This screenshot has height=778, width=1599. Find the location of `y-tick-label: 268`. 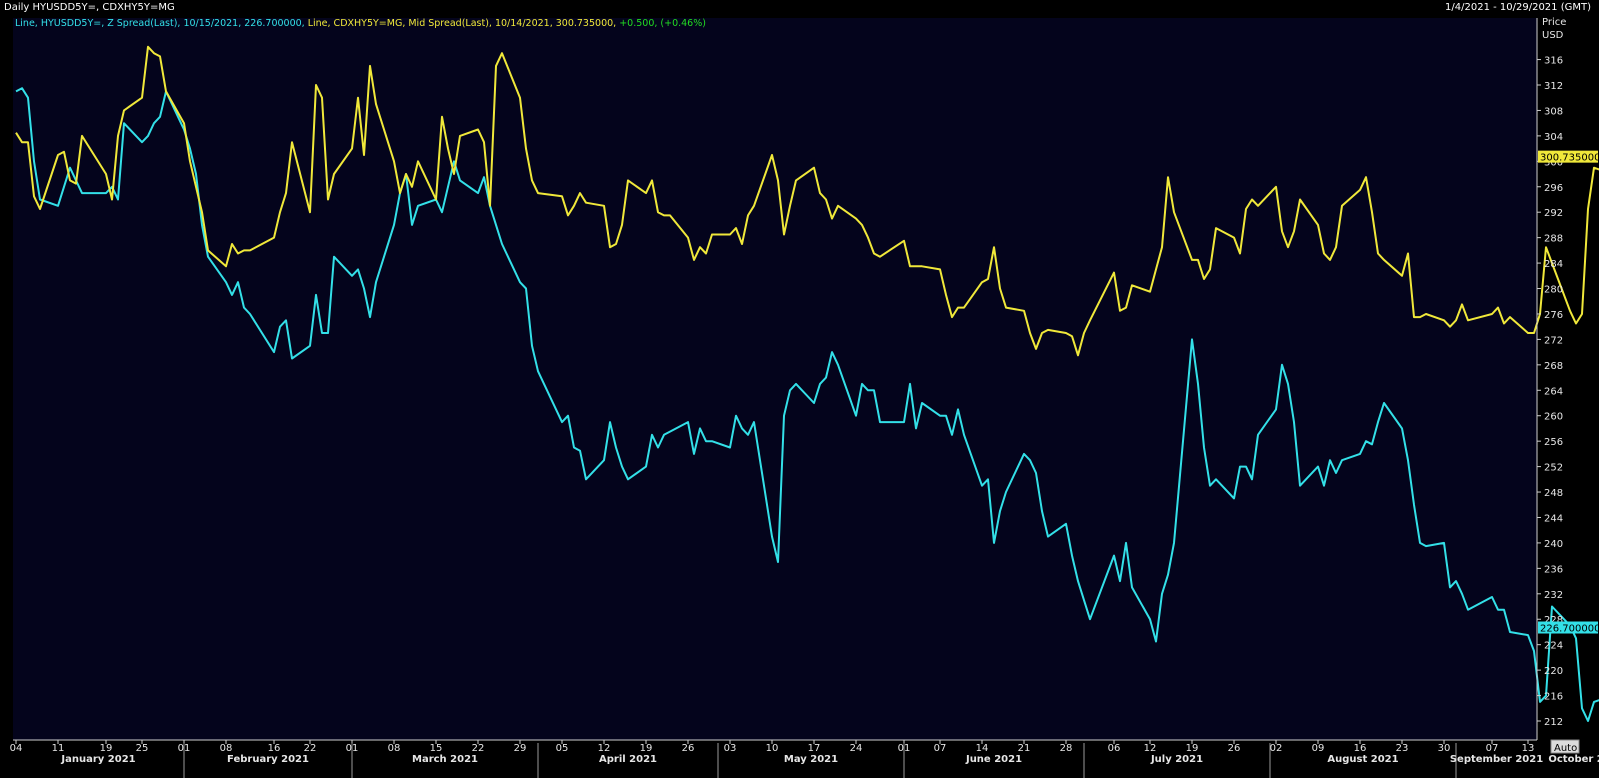

y-tick-label: 268 is located at coordinates (1553, 366).